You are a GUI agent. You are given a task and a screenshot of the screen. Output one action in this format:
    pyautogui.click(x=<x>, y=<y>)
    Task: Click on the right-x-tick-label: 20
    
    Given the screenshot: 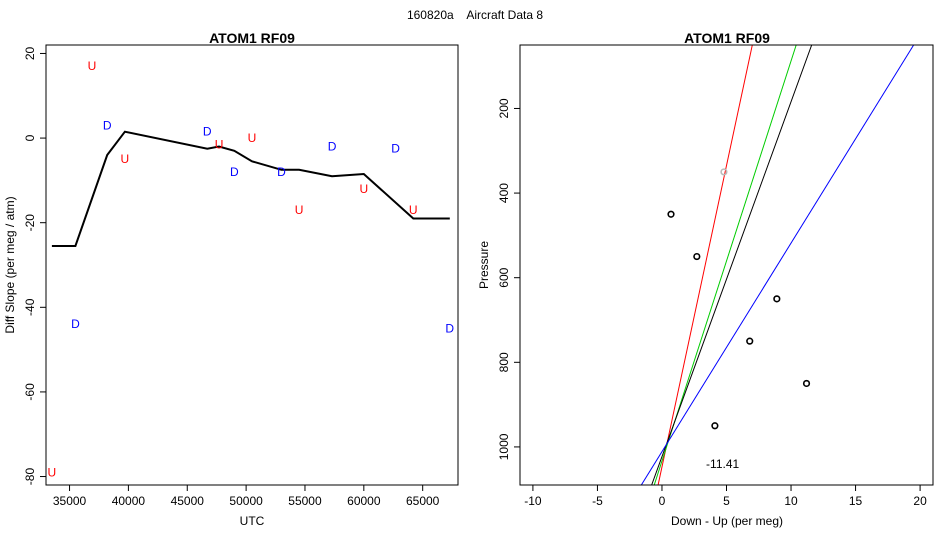 What is the action you would take?
    pyautogui.click(x=920, y=501)
    